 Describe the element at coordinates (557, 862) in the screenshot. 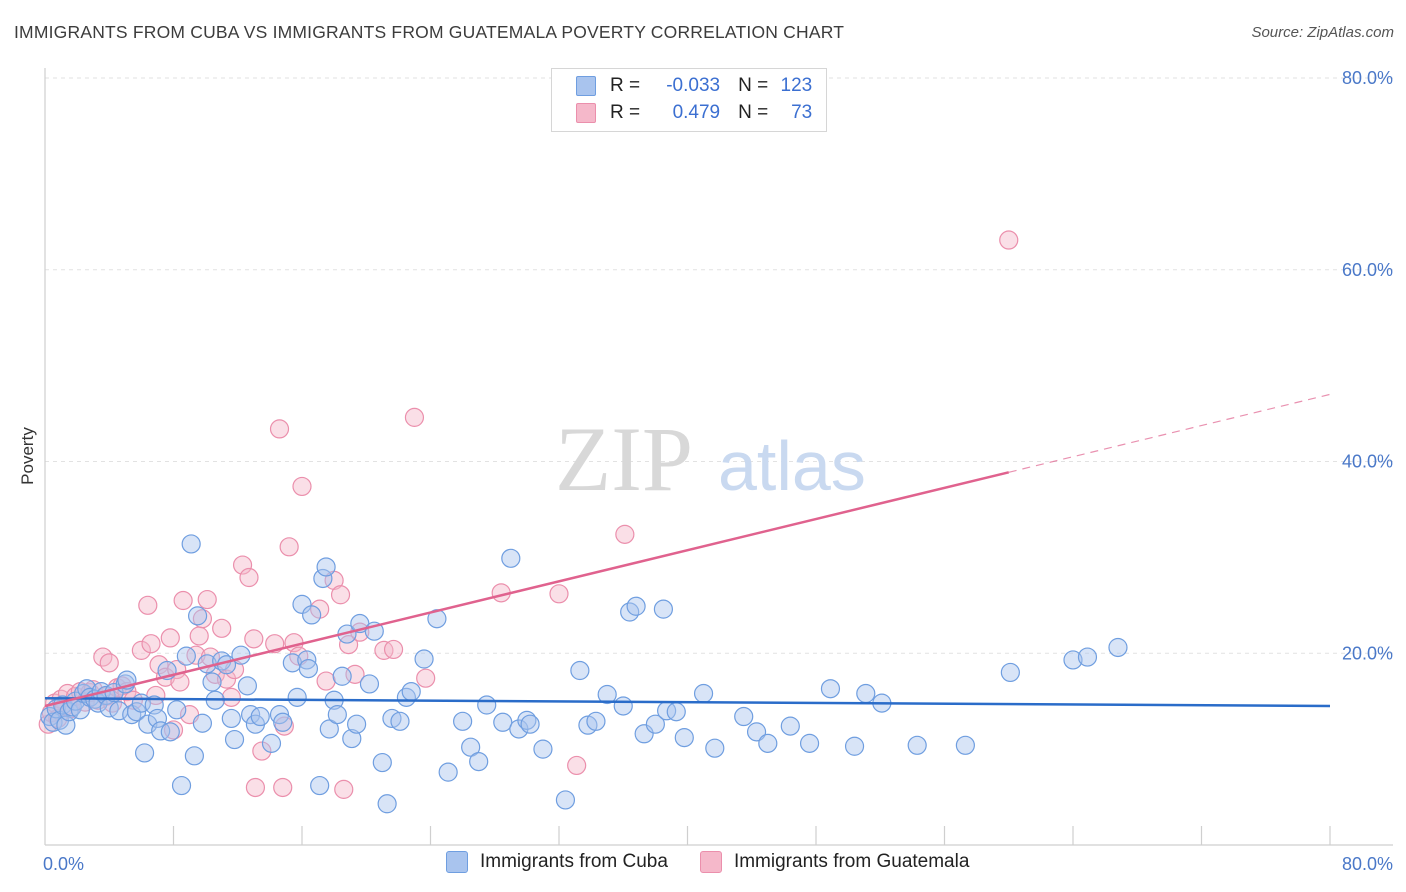

I see `legend-item-cuba: Immigrants from Cuba` at that location.